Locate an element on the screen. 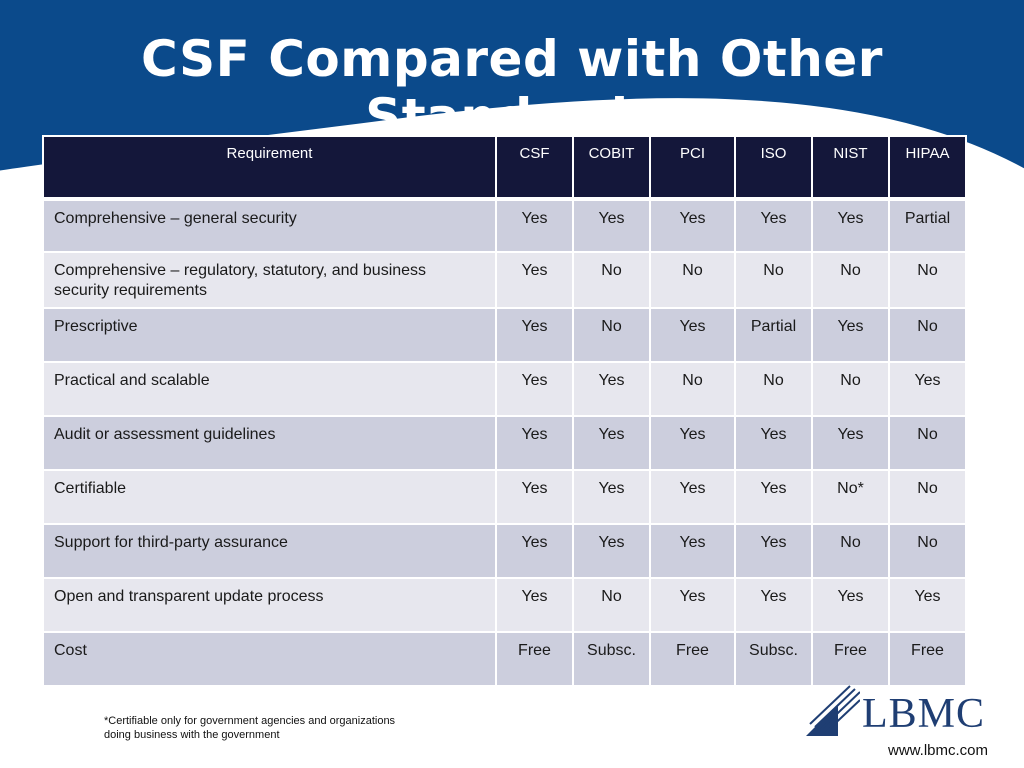 The height and width of the screenshot is (768, 1024). table-row: Cost Free Subsc. Free Subsc. Free Free is located at coordinates (504, 659).